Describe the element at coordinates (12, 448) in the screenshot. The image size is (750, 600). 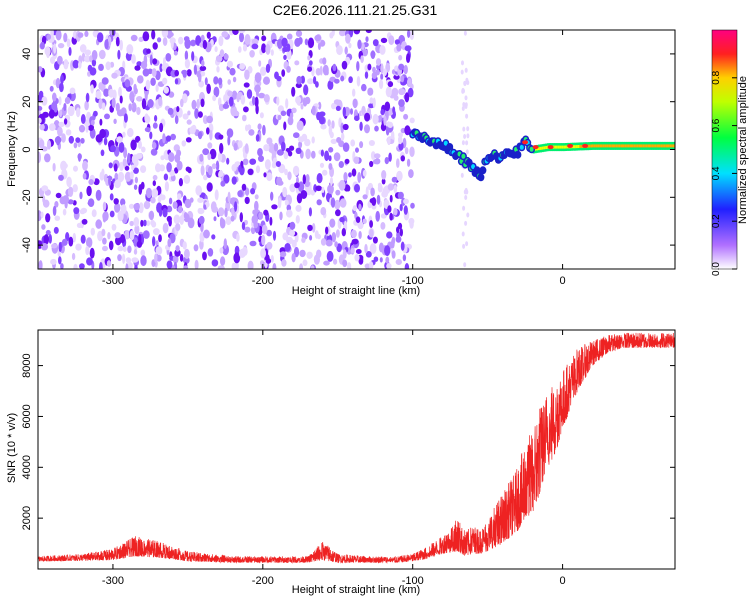
I see `snr-ylabel: SNR (10 * v/v)` at that location.